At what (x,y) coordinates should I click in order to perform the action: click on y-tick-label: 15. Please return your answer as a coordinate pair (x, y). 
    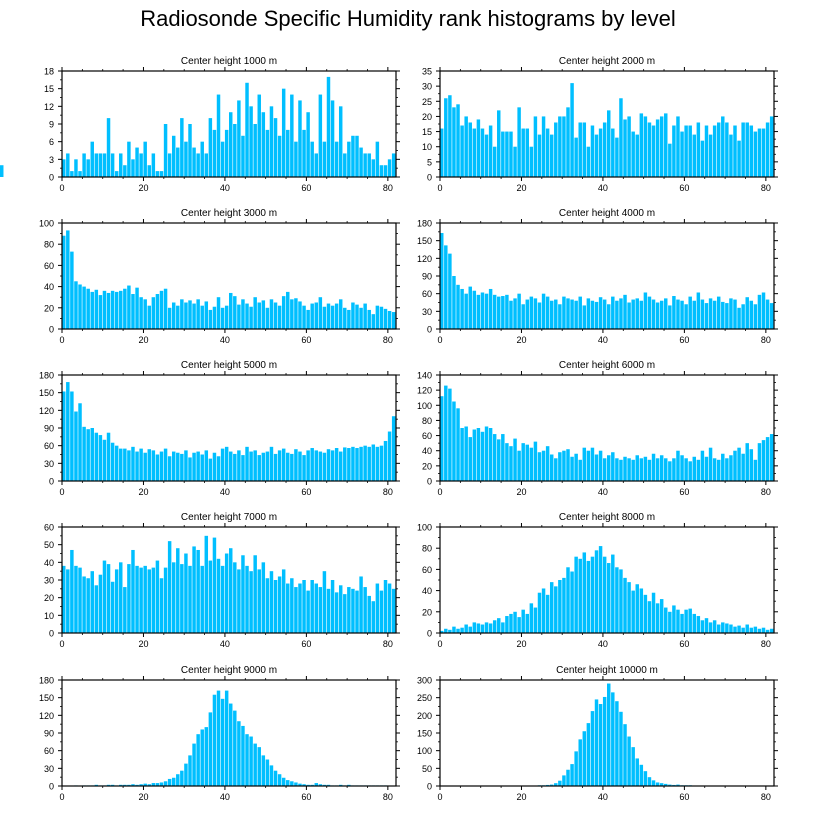
    Looking at the image, I should click on (49, 89).